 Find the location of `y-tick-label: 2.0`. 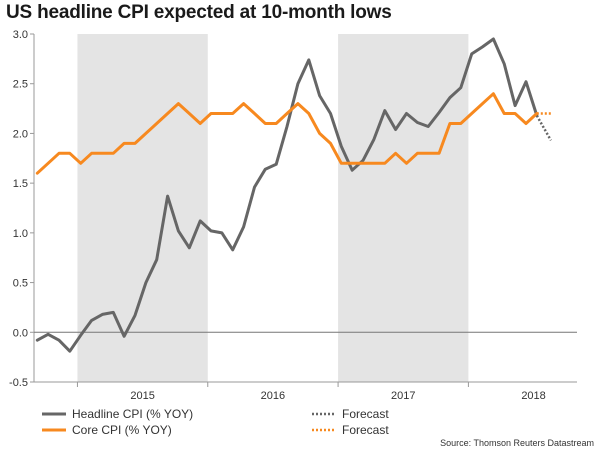

y-tick-label: 2.0 is located at coordinates (20, 134).